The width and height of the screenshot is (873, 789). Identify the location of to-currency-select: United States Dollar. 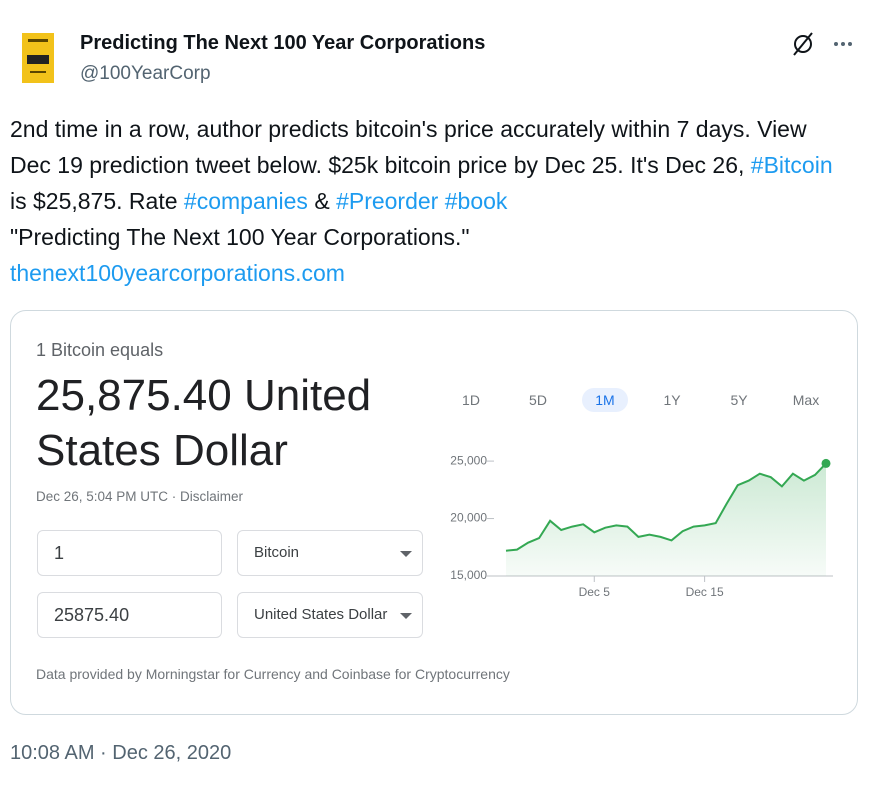
(330, 615).